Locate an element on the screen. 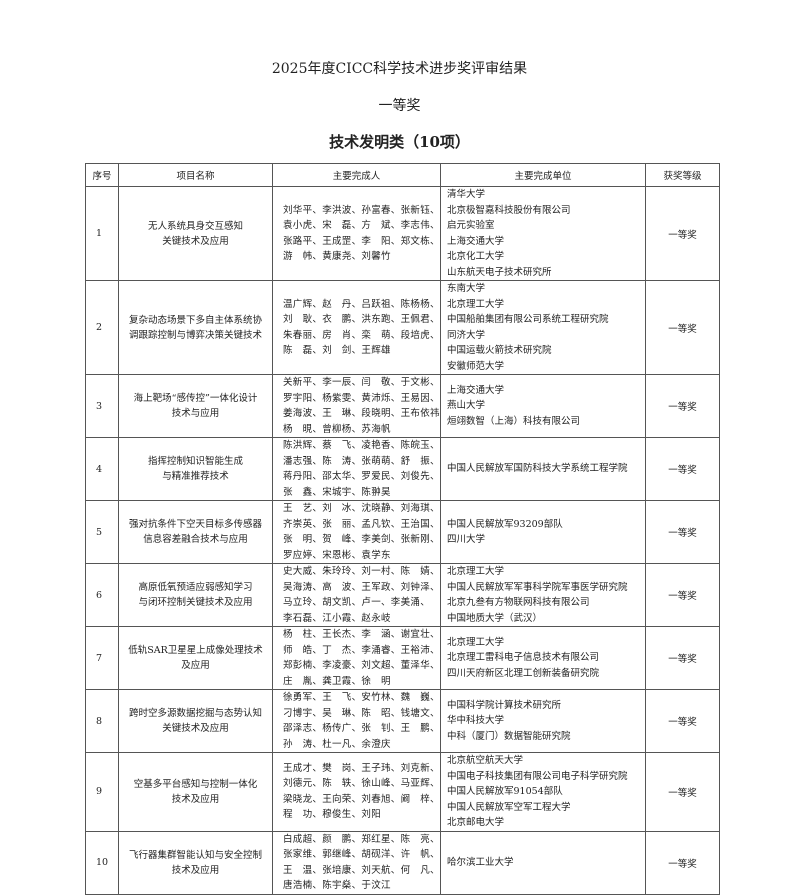 The height and width of the screenshot is (895, 799). project-name-line: 及应用 is located at coordinates (195, 665).